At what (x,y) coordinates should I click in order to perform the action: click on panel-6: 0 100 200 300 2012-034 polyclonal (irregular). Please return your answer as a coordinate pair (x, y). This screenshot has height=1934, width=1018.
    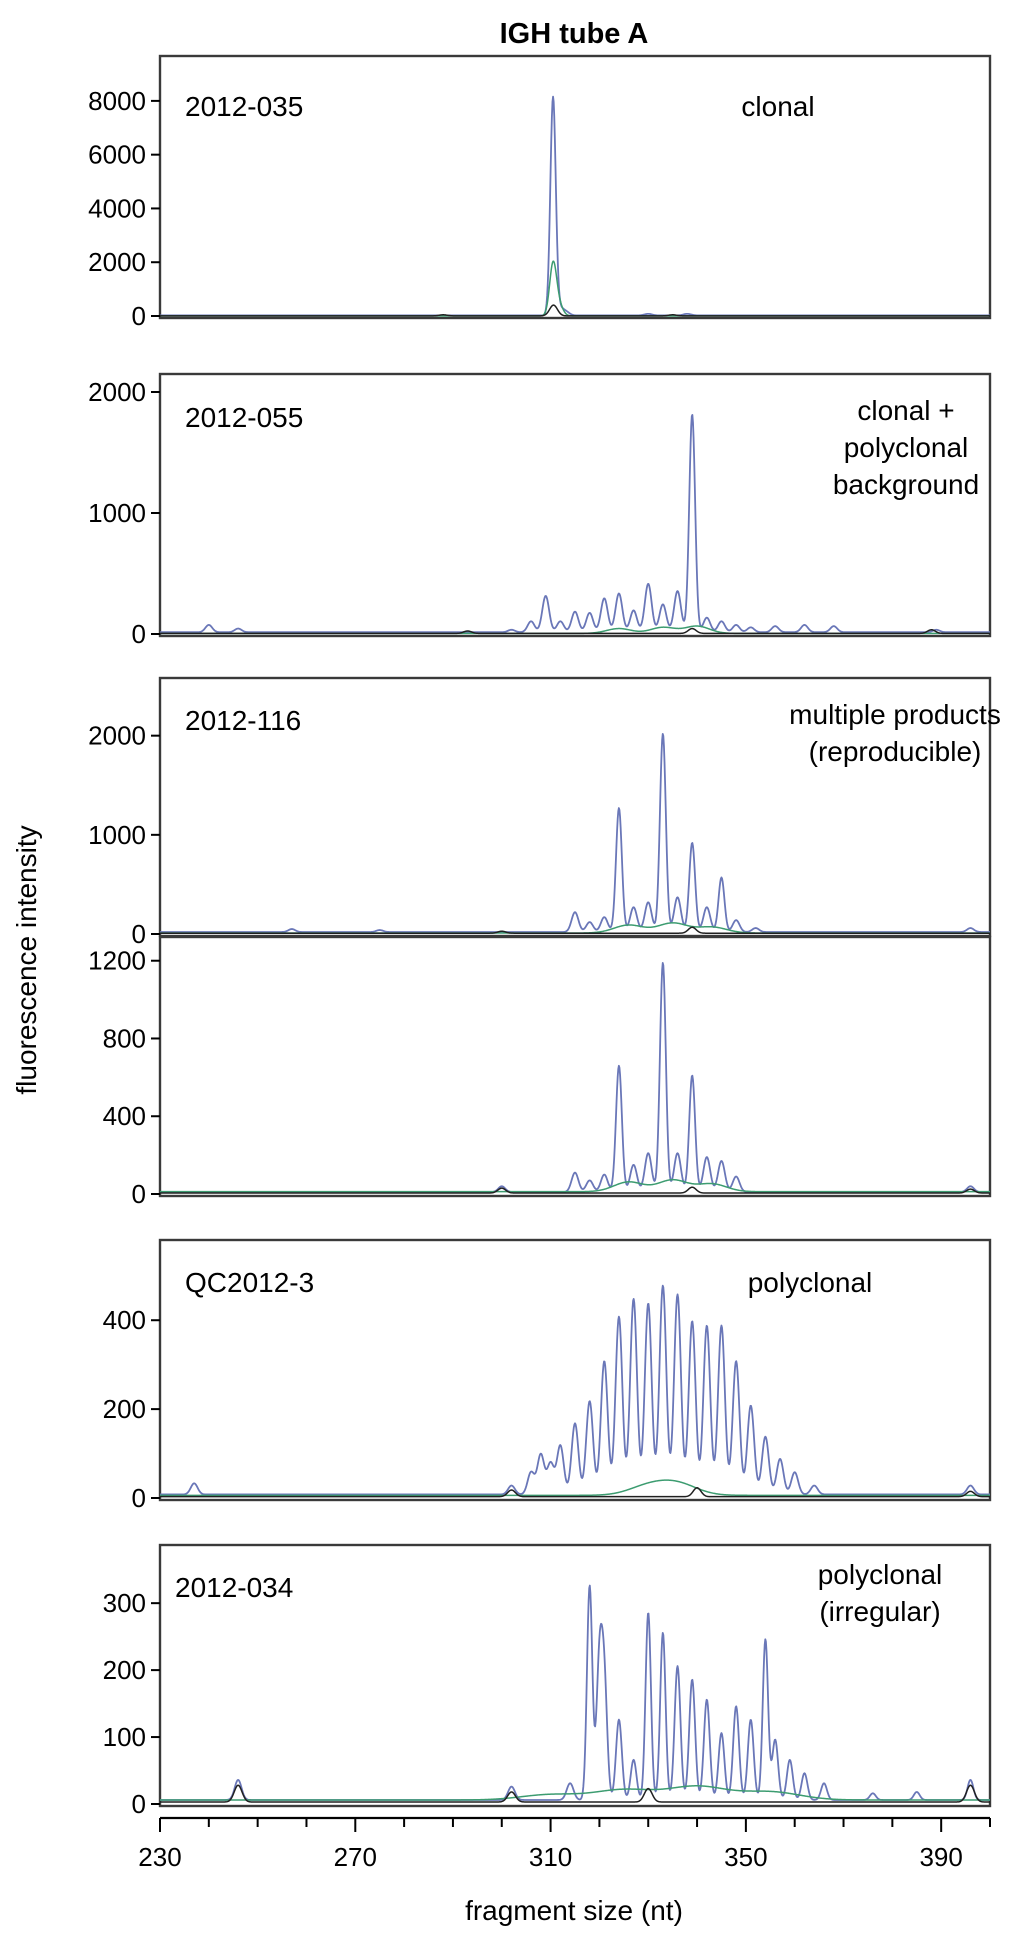
    Looking at the image, I should click on (547, 1681).